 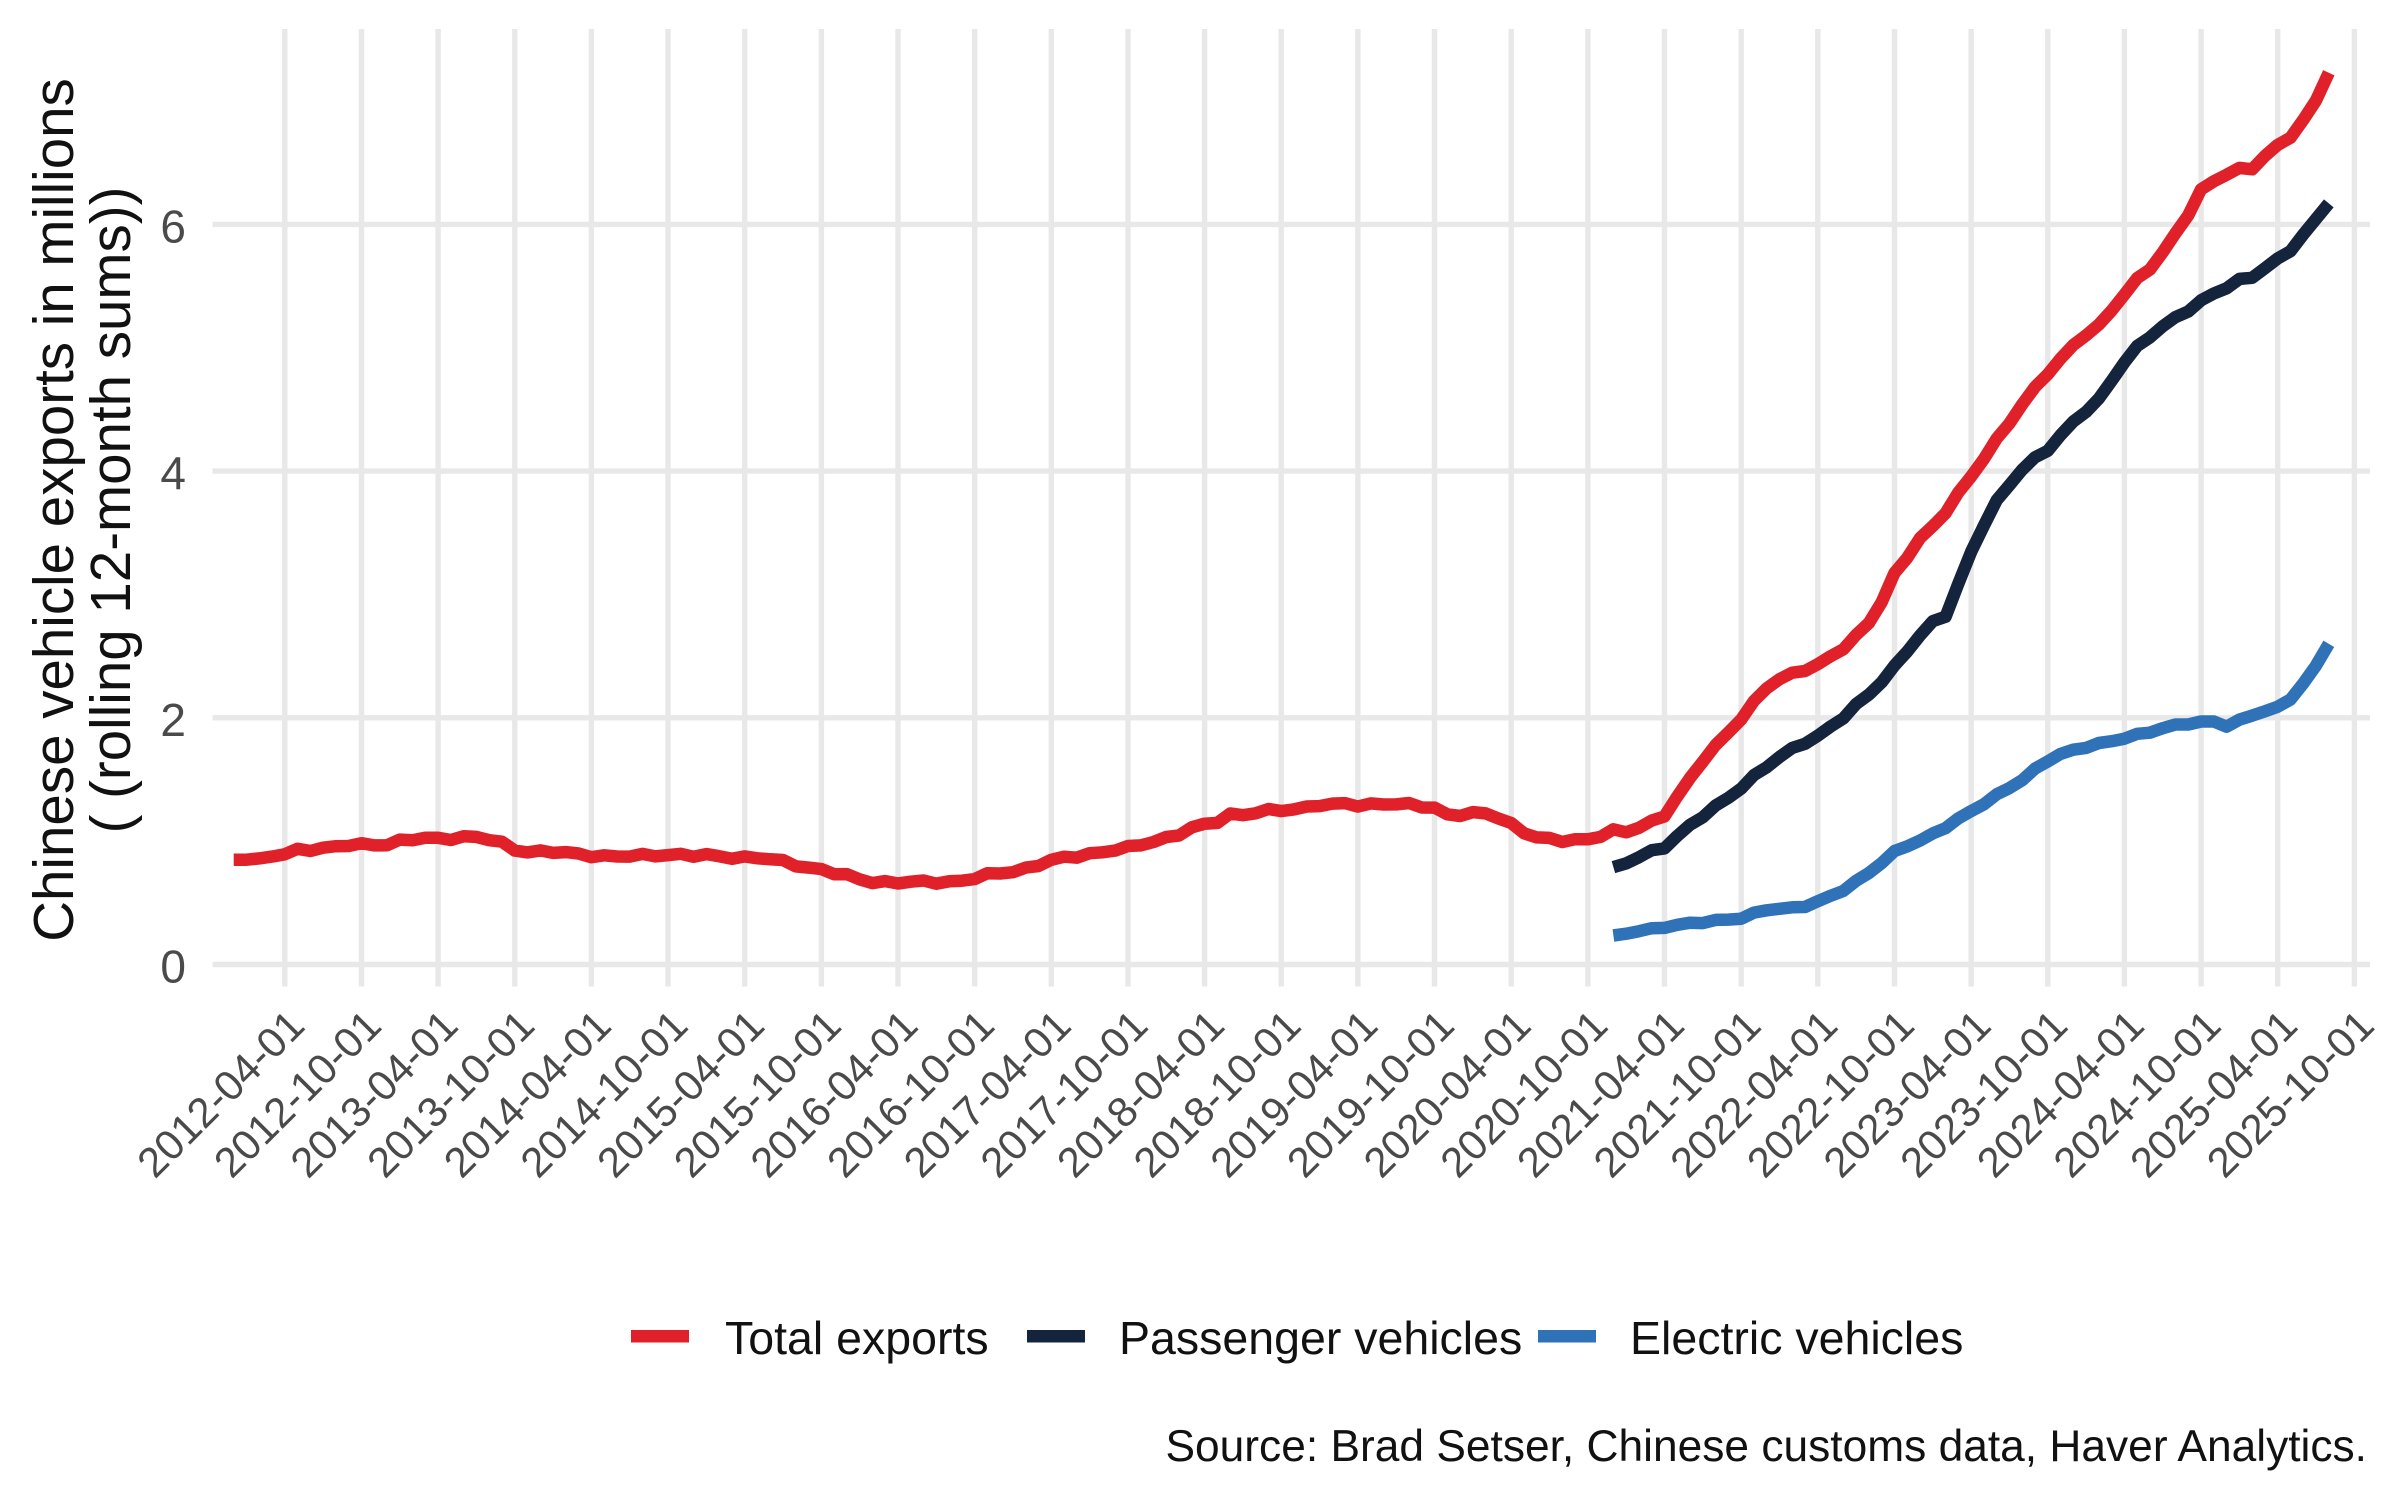 I want to click on svg-text: Passenger vehicles, so click(x=1320, y=1338).